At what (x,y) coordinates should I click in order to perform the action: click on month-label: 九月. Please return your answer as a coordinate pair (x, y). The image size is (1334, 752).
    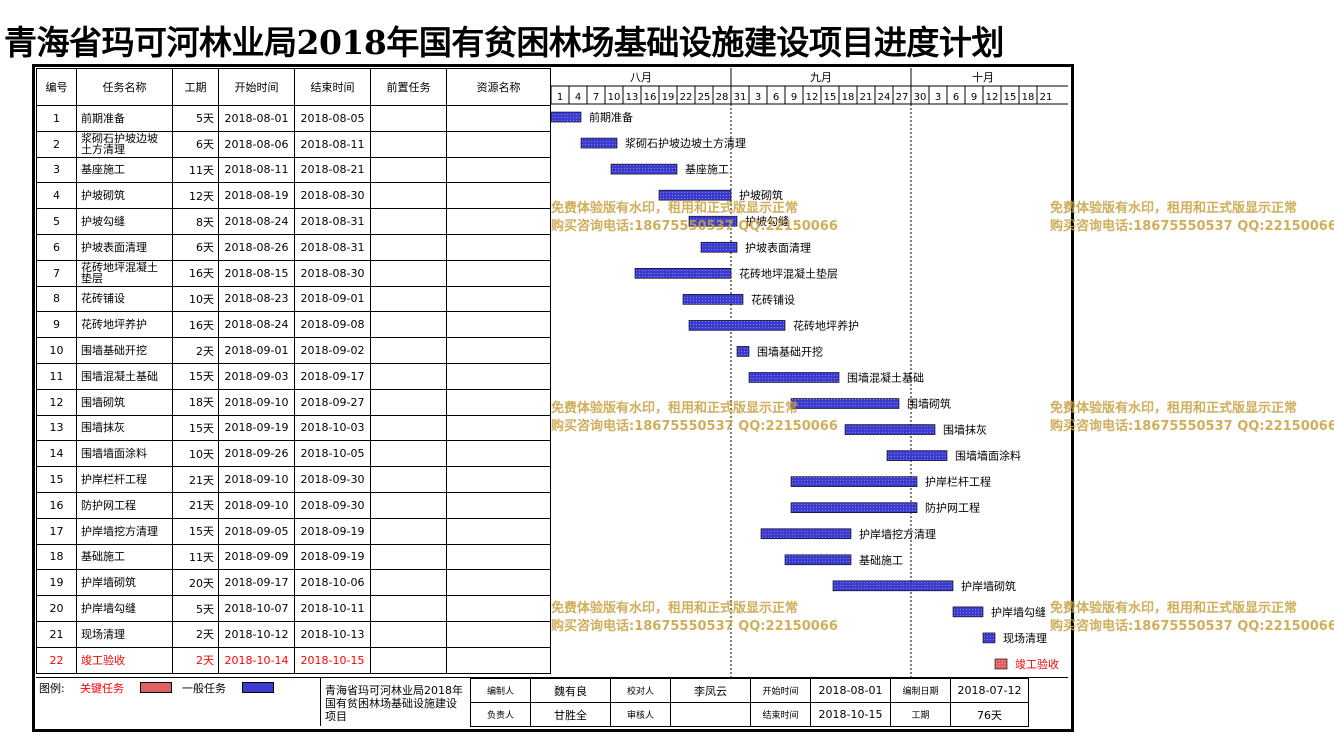
    Looking at the image, I should click on (821, 77).